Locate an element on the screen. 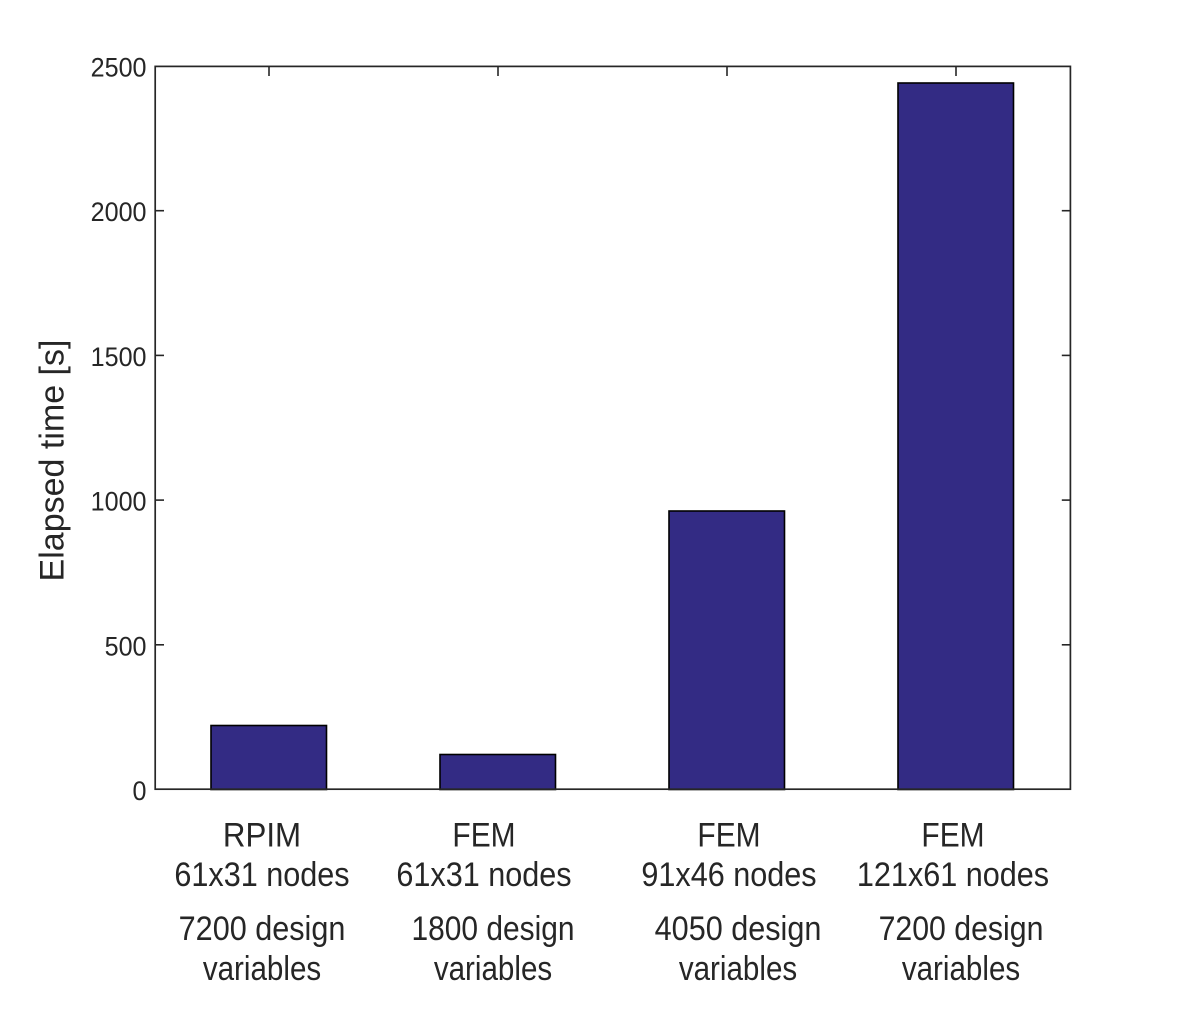  svg-text: Elapsed time [s] is located at coordinates (53, 461).